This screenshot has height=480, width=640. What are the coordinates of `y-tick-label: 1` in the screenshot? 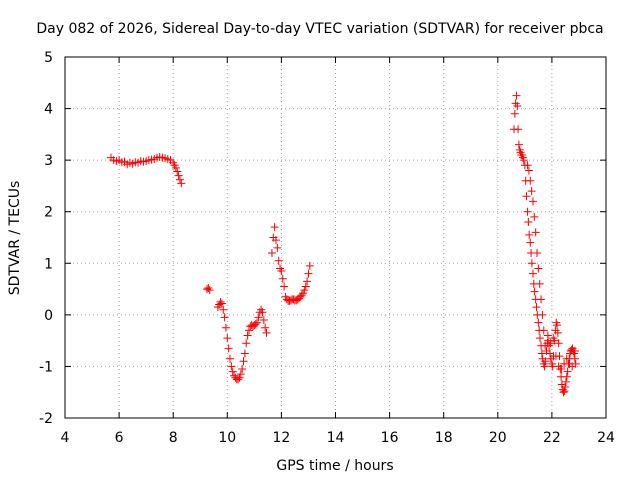 It's located at (48, 264).